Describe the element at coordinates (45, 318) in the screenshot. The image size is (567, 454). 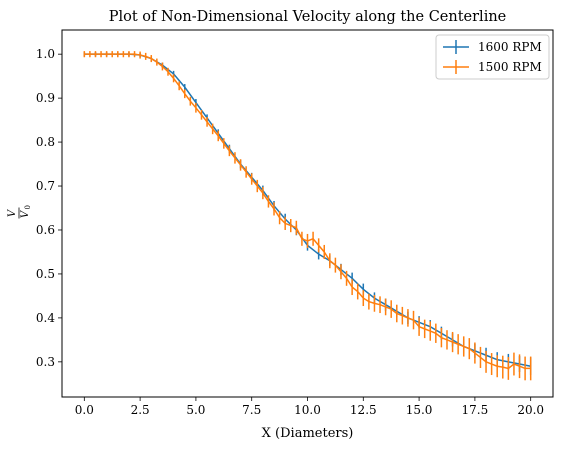
I see `y-tick-label: 0.4` at that location.